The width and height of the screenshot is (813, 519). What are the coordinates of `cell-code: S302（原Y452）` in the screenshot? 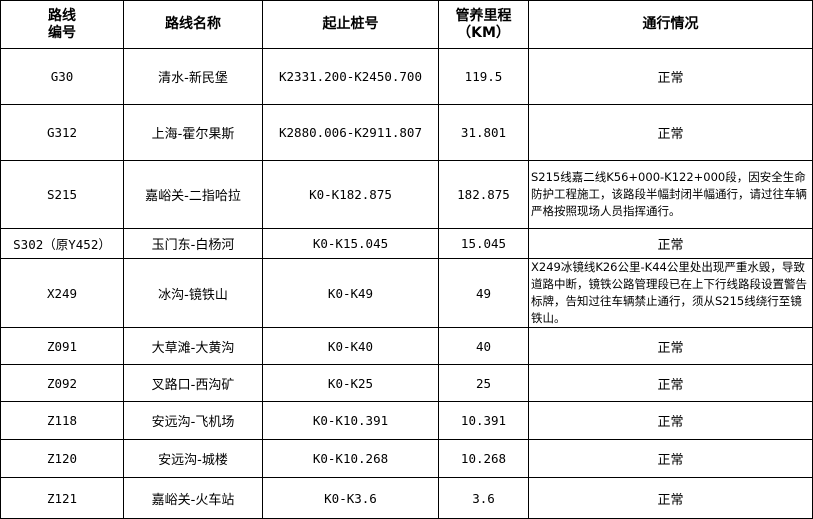 It's located at (62, 243).